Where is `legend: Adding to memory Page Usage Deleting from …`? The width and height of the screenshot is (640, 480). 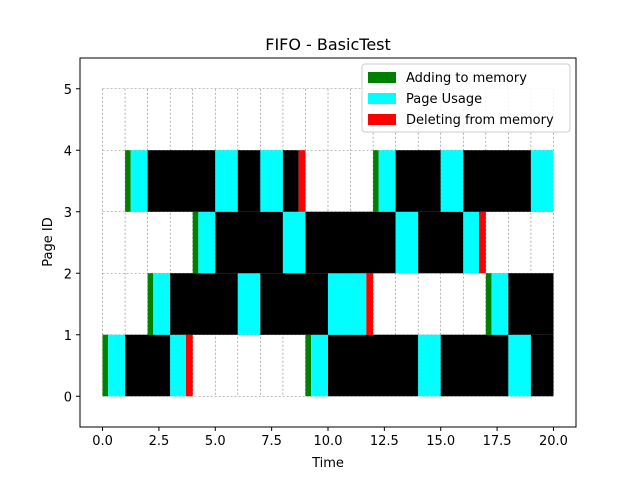
legend: Adding to memory Page Usage Deleting from … is located at coordinates (466, 98).